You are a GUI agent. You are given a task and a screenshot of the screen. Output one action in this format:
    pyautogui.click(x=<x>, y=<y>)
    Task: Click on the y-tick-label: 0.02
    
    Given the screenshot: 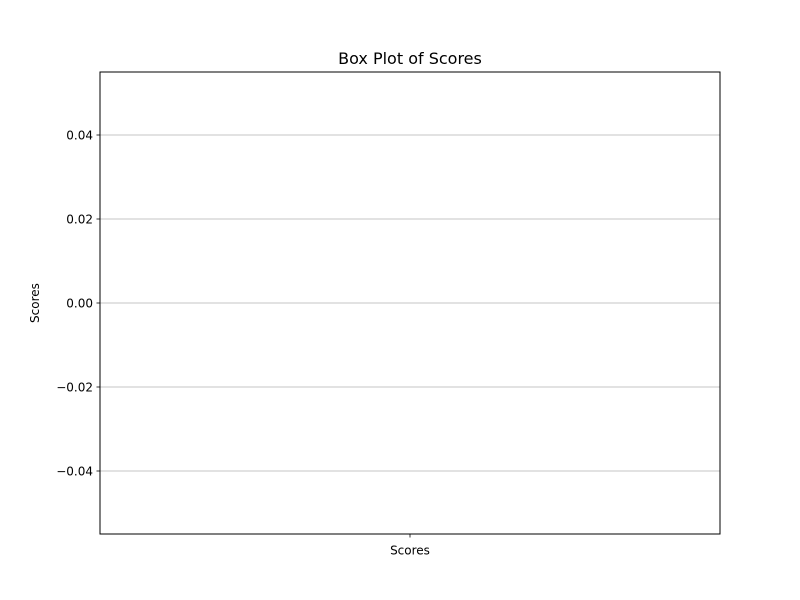 What is the action you would take?
    pyautogui.click(x=79, y=219)
    